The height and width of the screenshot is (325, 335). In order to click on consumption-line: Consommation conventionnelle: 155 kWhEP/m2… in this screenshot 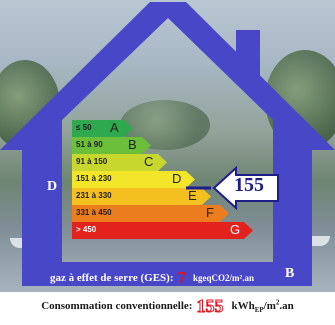, I will do `click(167, 310)`.